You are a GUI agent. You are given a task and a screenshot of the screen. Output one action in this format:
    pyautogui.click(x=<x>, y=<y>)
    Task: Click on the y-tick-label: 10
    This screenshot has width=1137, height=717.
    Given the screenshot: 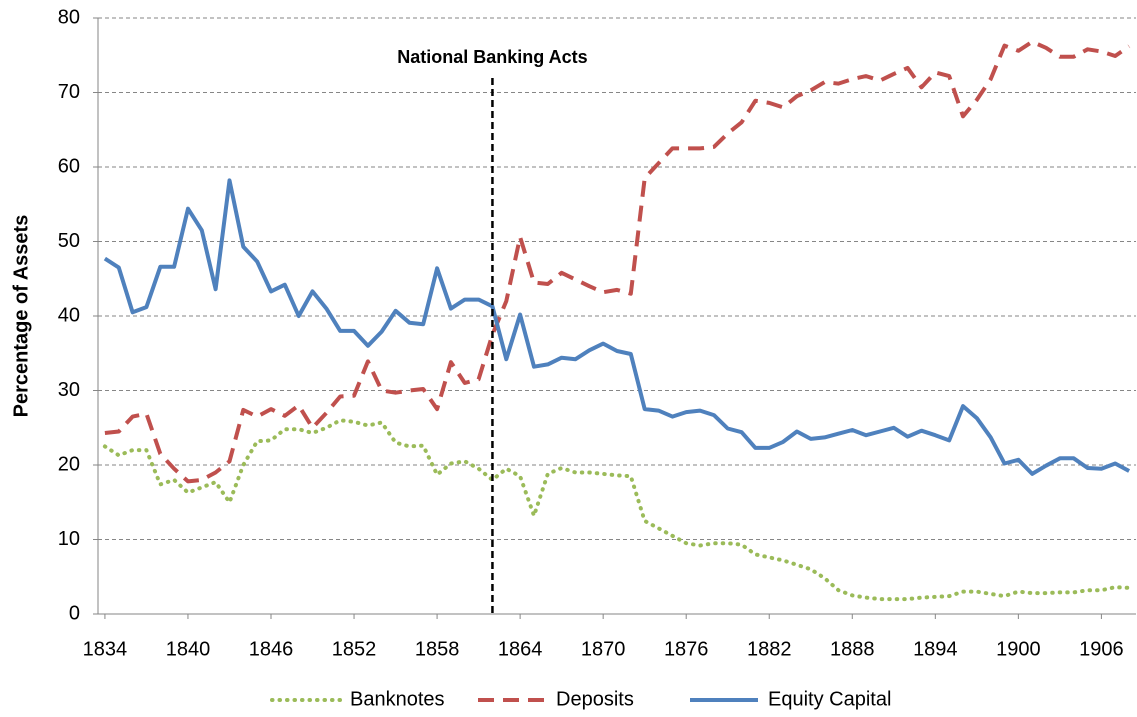 What is the action you would take?
    pyautogui.click(x=69, y=539)
    